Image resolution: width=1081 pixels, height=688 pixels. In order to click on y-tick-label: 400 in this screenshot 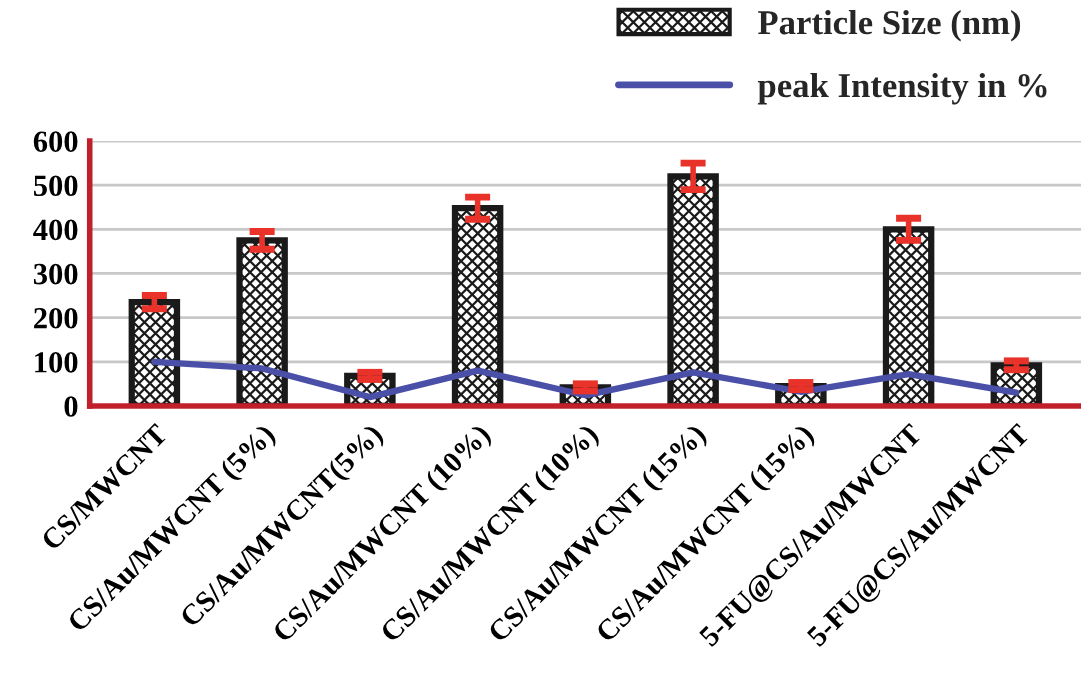, I will do `click(55, 230)`.